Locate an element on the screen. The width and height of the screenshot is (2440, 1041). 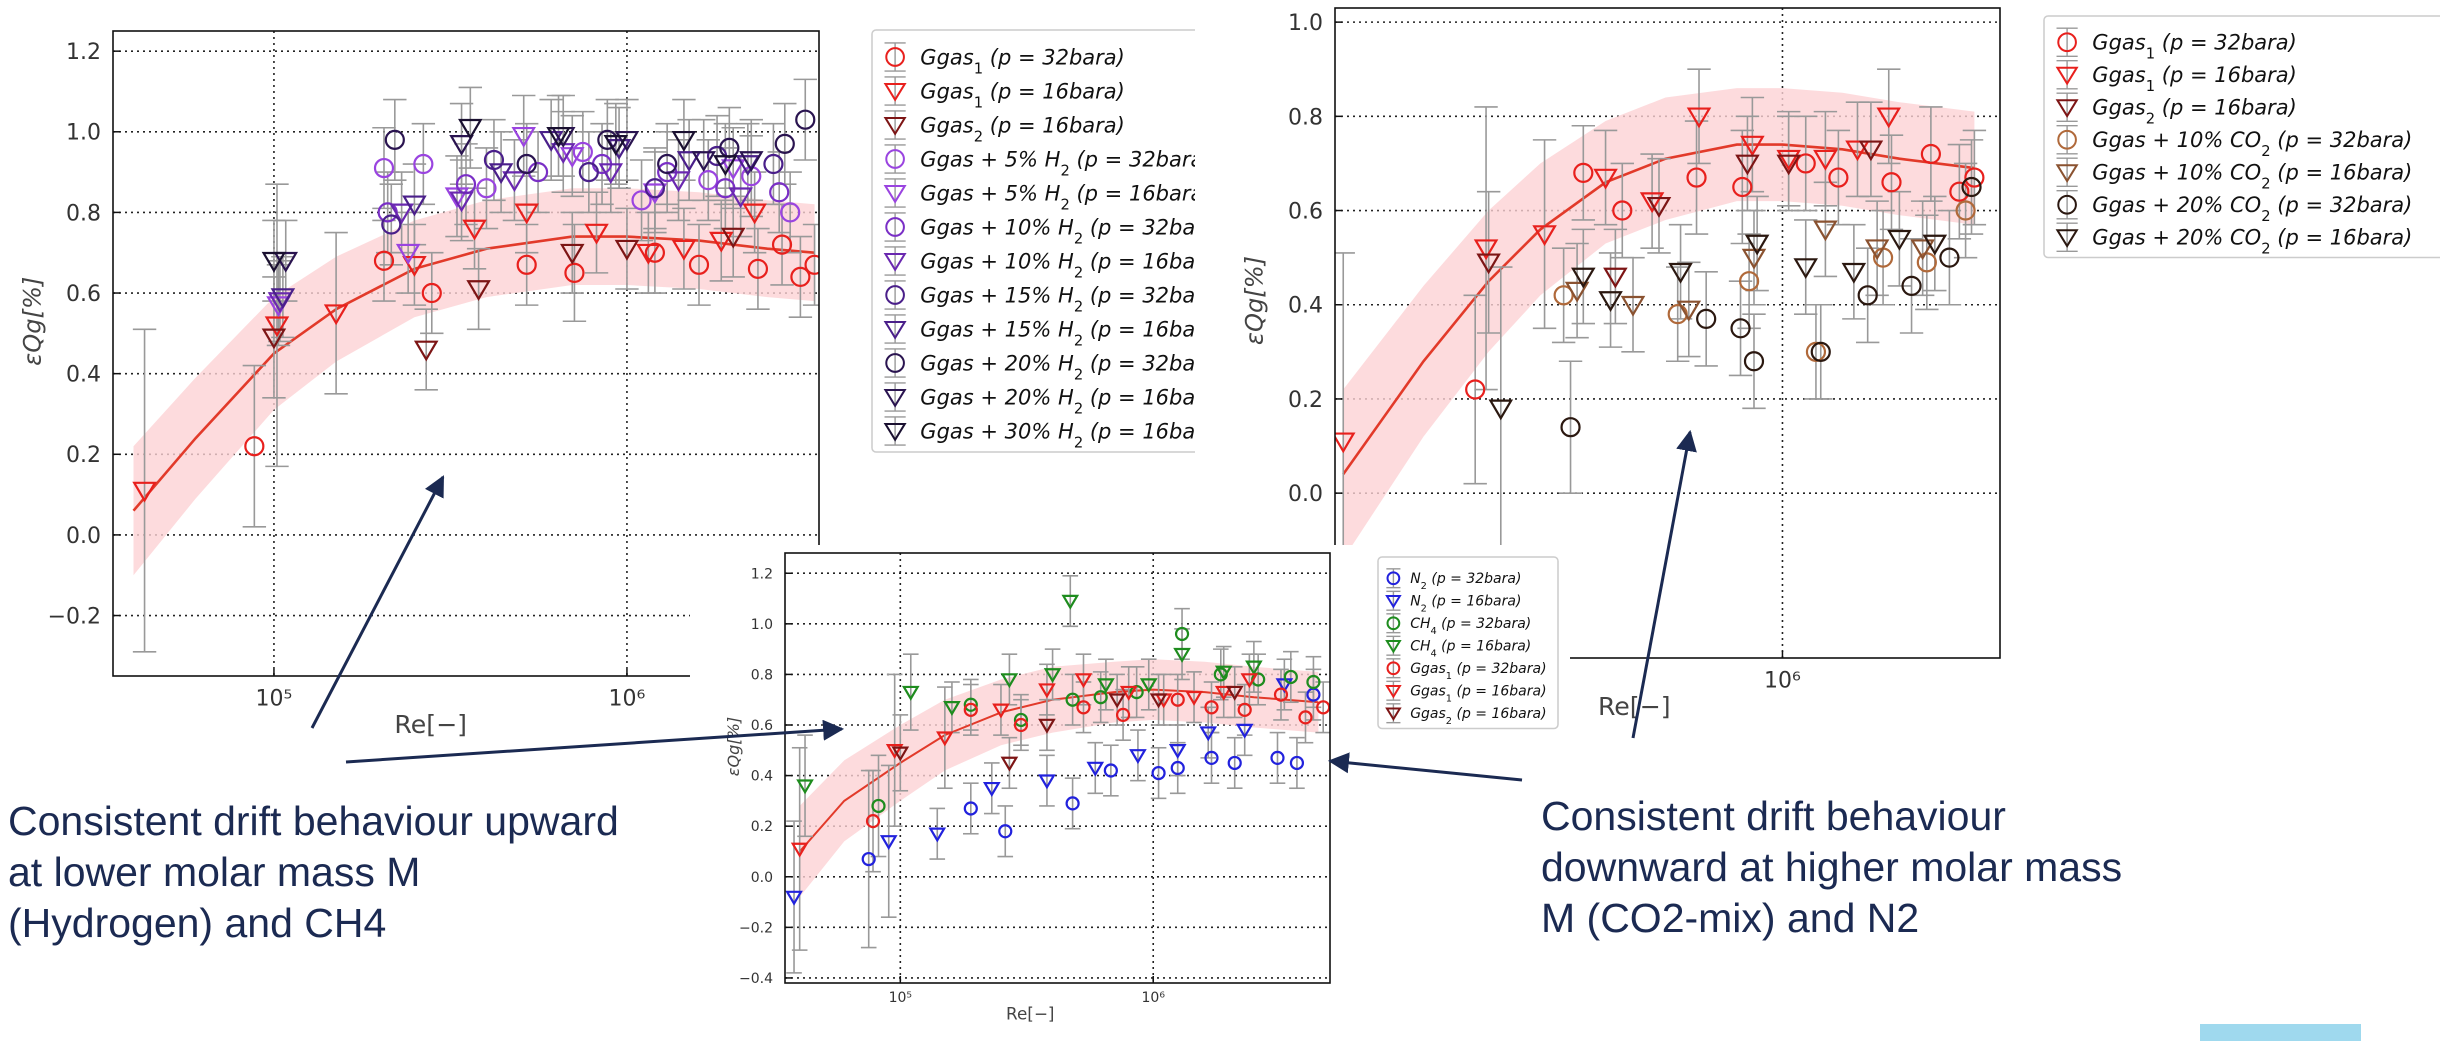
legend-entry: Ggas + 20% CO2 (p = 32bara) is located at coordinates (2252, 209).